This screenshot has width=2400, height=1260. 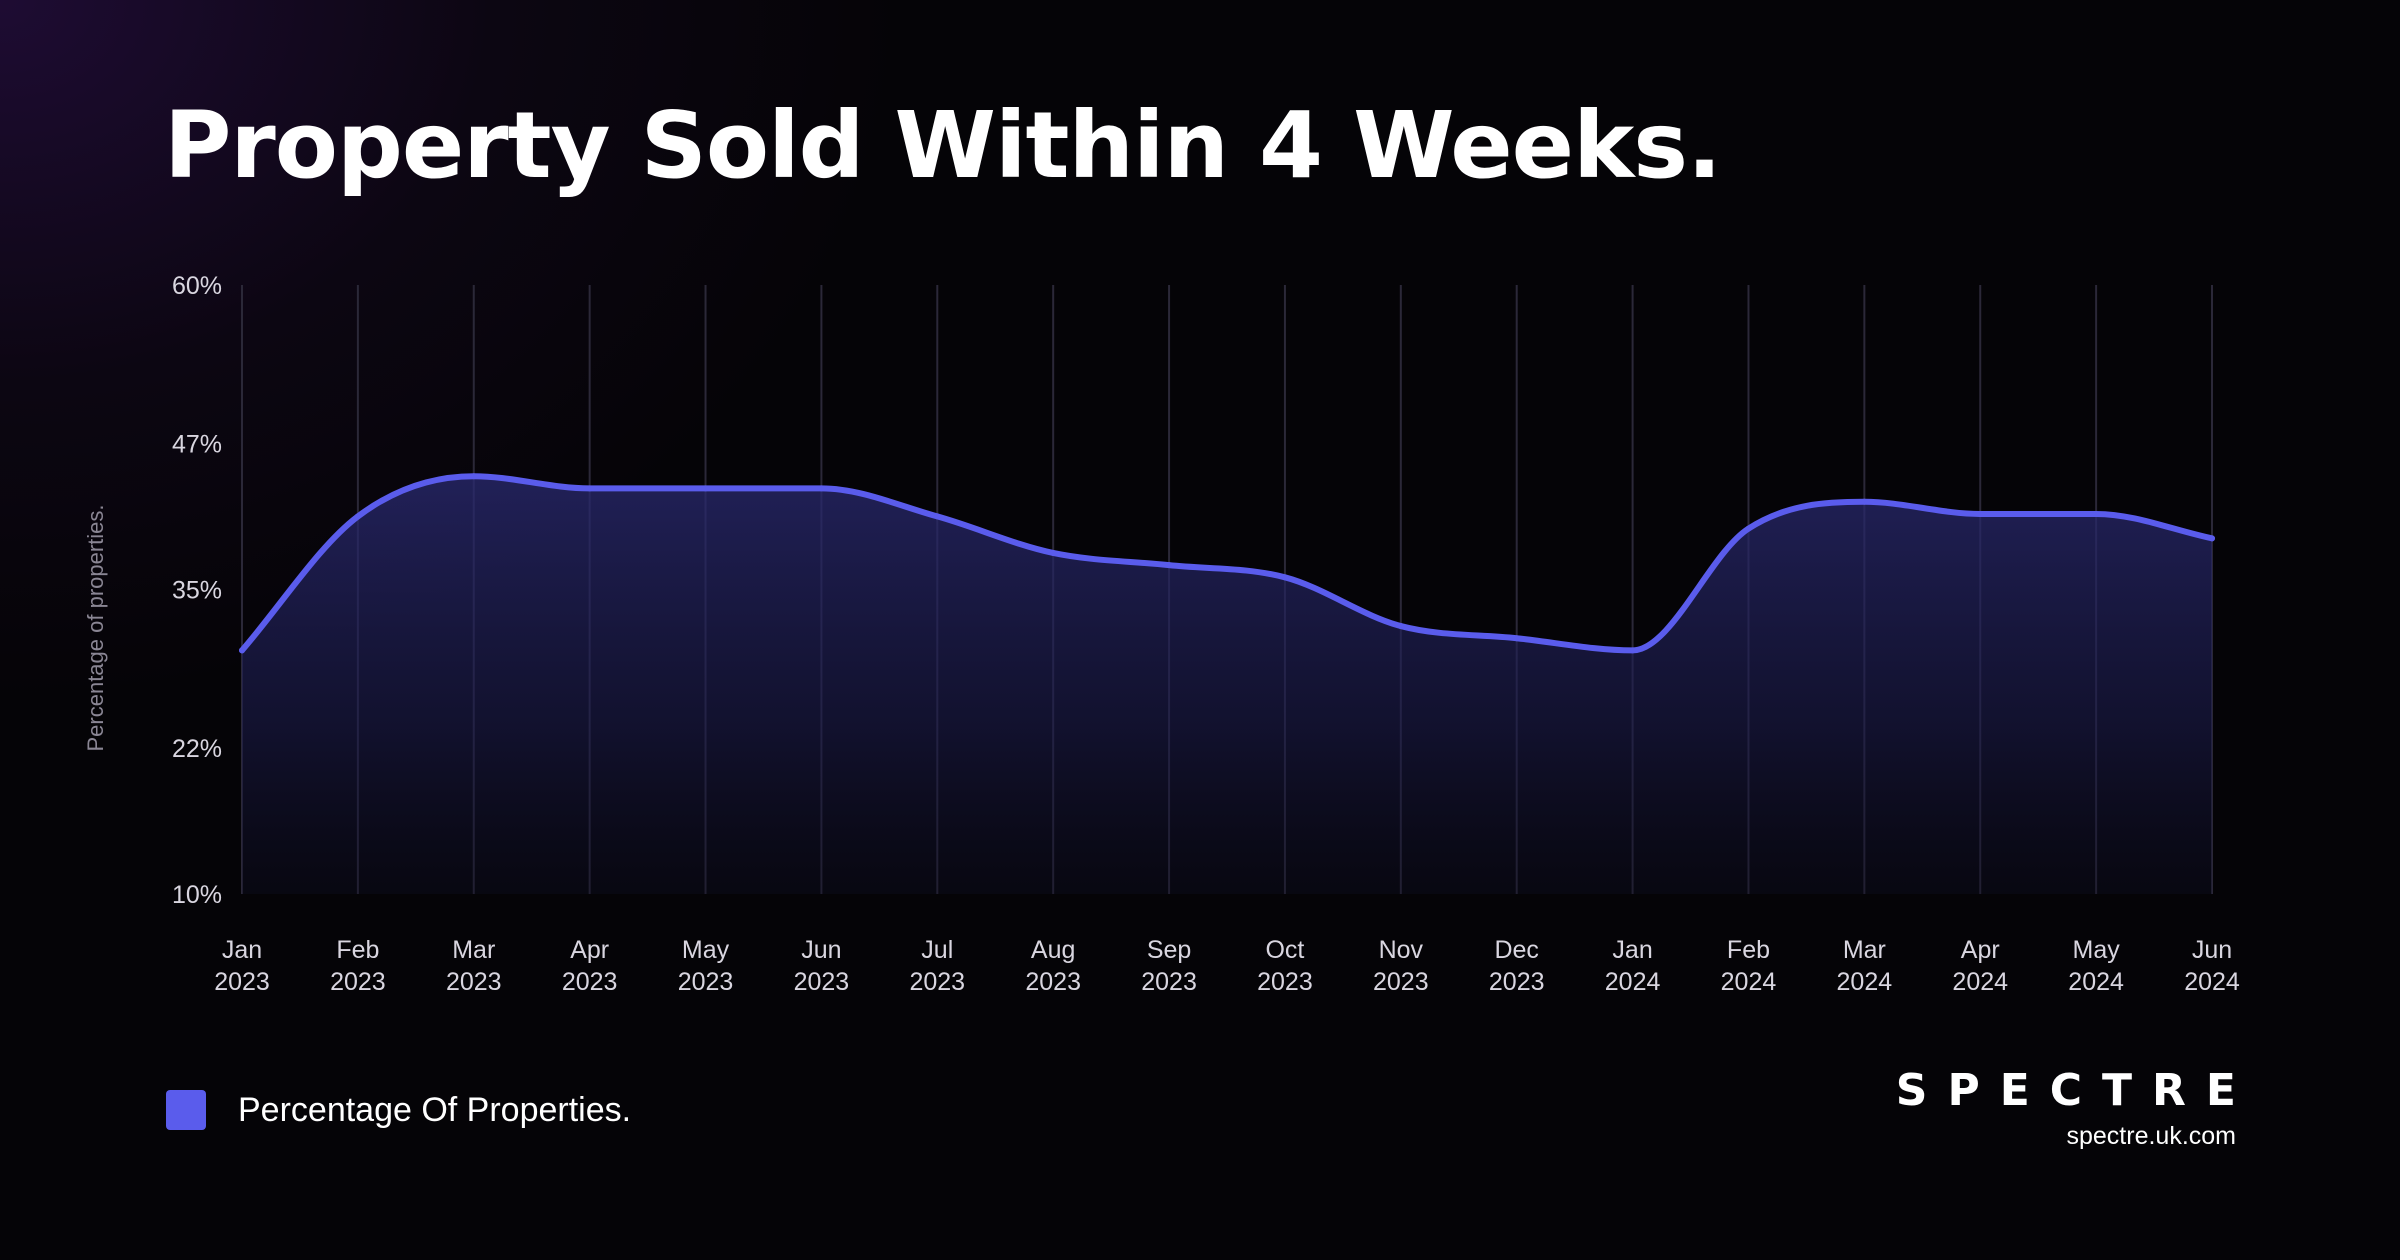 I want to click on y-tick-label: 60%, so click(x=197, y=286).